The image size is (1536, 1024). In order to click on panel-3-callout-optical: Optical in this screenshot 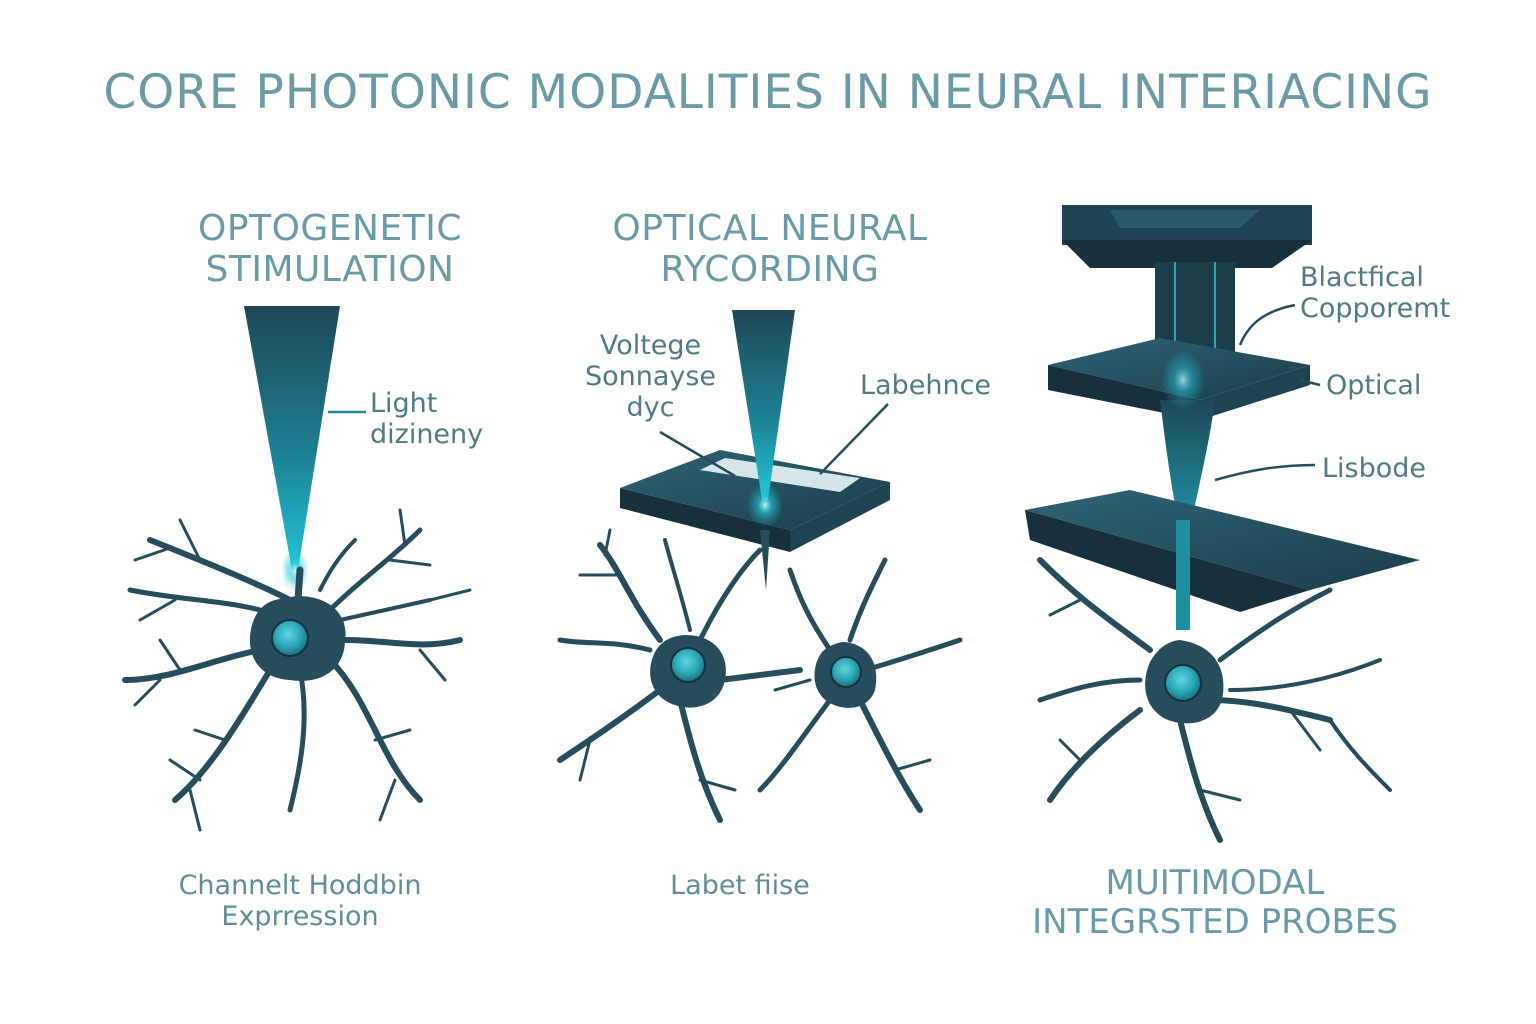, I will do `click(1374, 385)`.